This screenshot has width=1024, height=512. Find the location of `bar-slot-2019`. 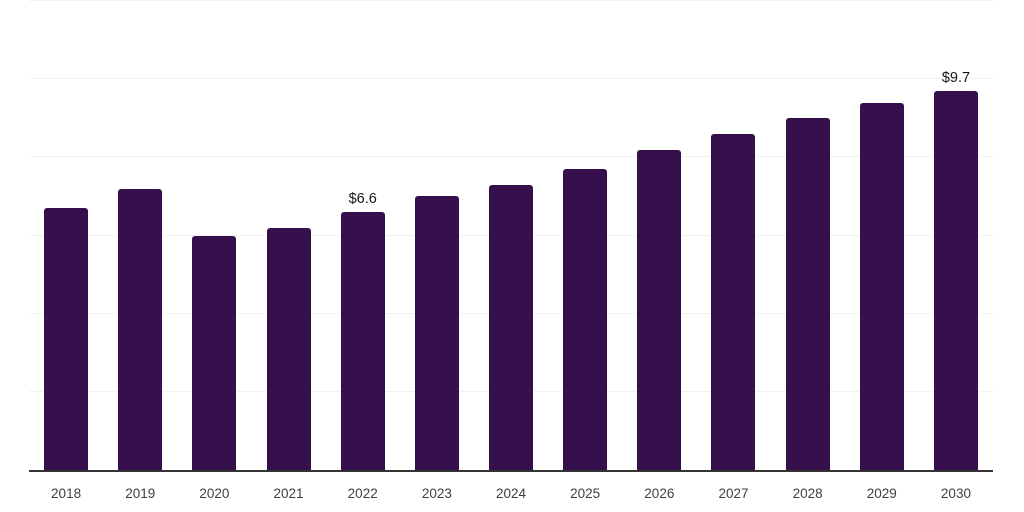

bar-slot-2019 is located at coordinates (140, 235).